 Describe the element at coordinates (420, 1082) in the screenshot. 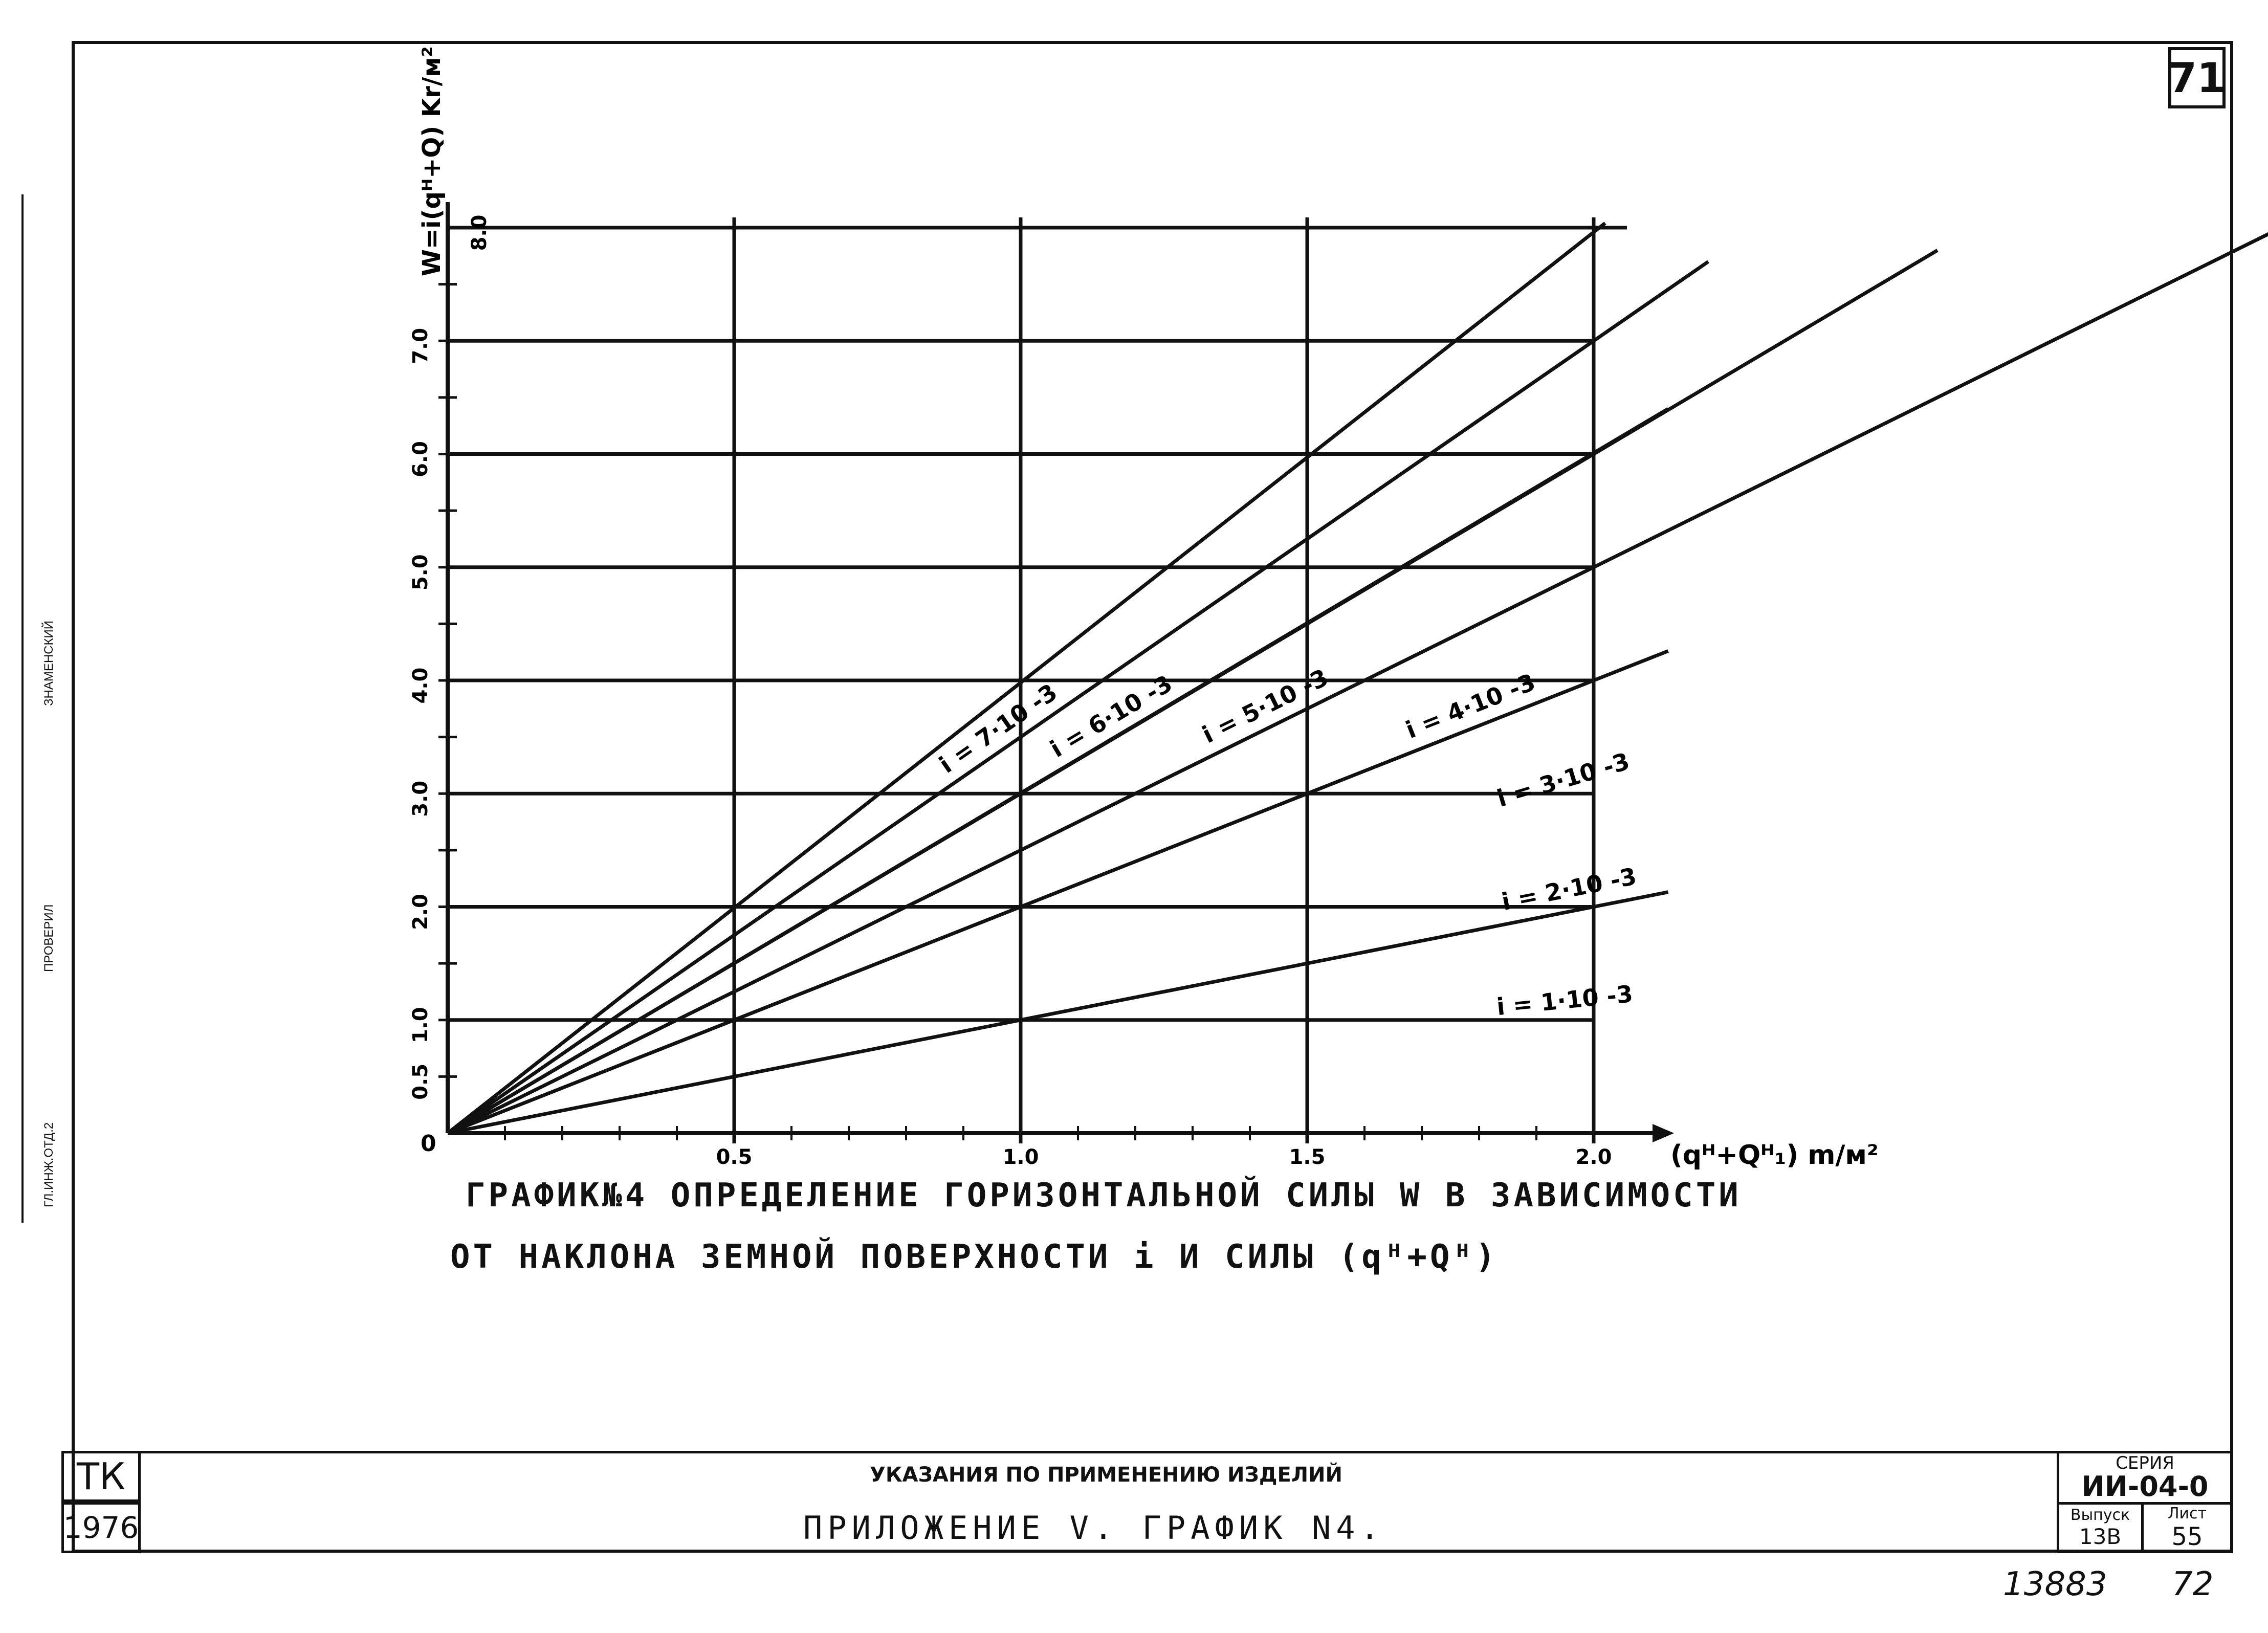

I see `y-tick-label: 0.5` at that location.